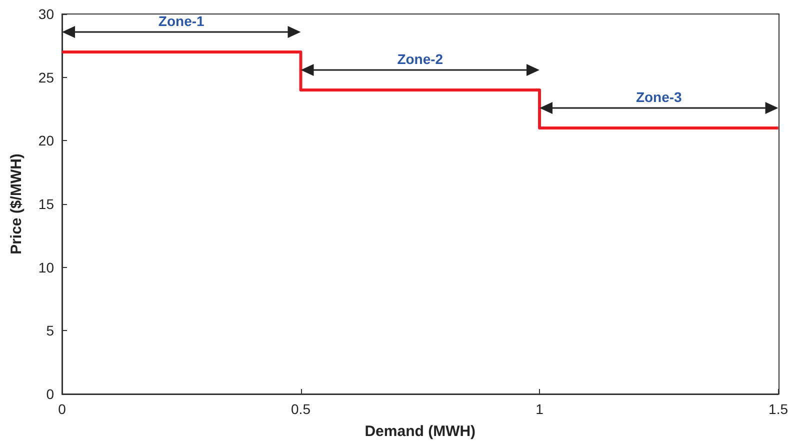 The height and width of the screenshot is (446, 791). Describe the element at coordinates (46, 204) in the screenshot. I see `y-tick-label: 15` at that location.